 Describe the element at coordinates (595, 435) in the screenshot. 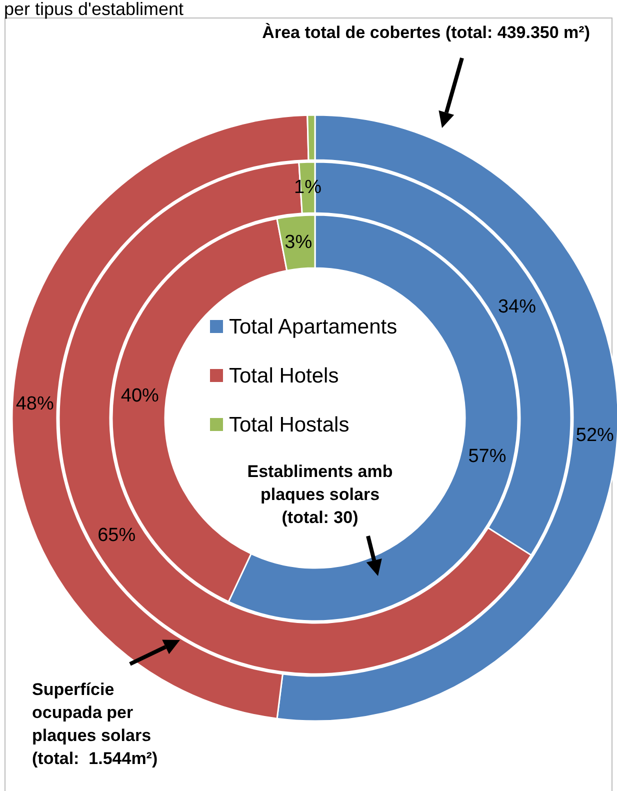

I see `data-label: 52%` at that location.